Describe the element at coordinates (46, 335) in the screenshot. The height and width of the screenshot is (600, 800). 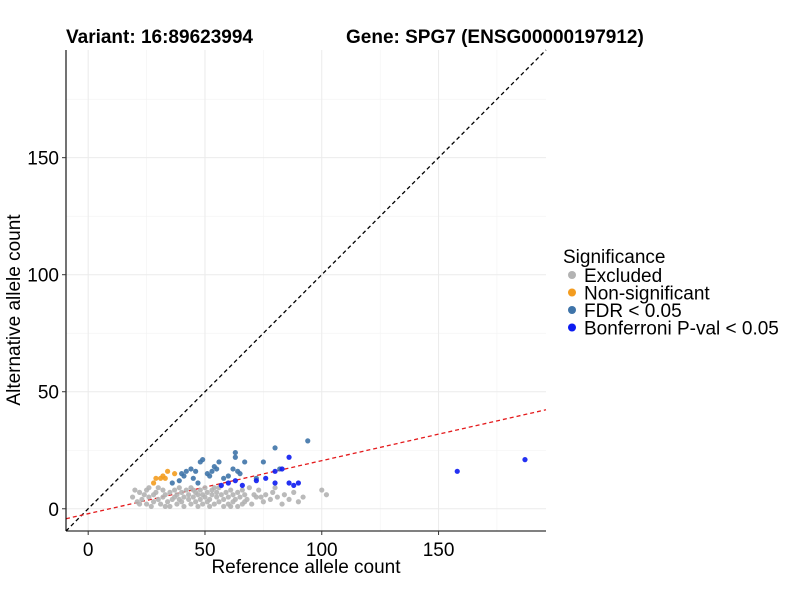
I see `y-axis-ticks: 0 50 100 150` at that location.